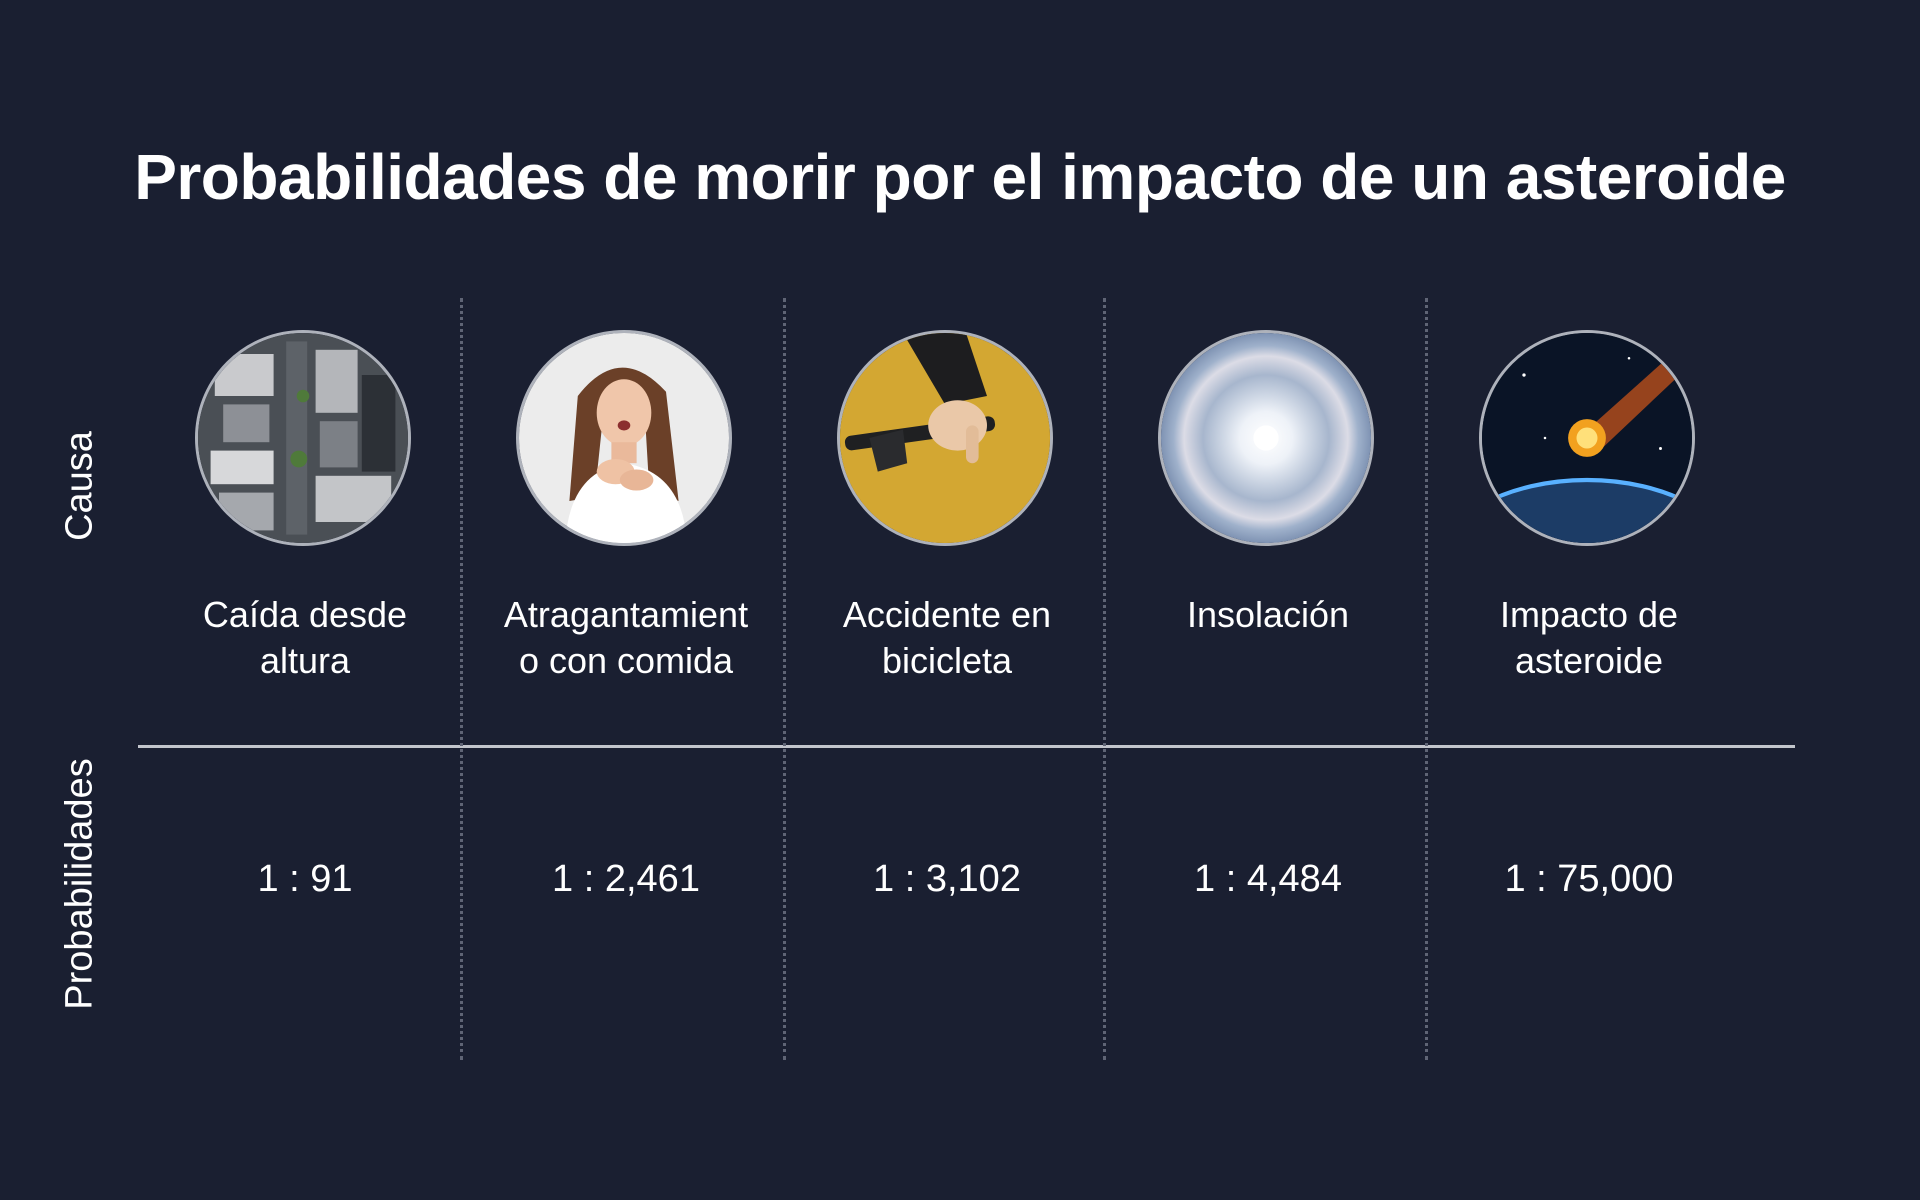 This screenshot has width=1920, height=1200. What do you see at coordinates (1266, 438) in the screenshot?
I see `sun-halo-photo` at bounding box center [1266, 438].